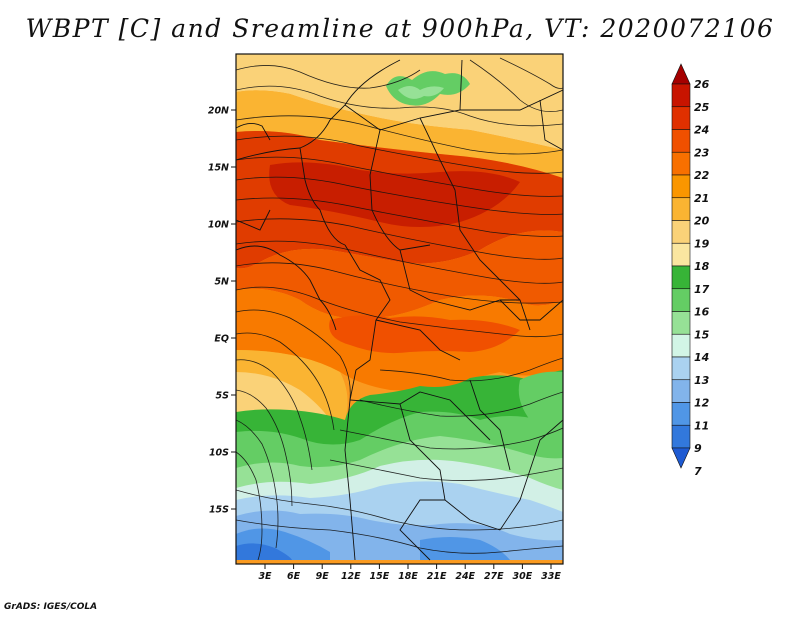 Image resolution: width=800 pixels, height=618 pixels. What do you see at coordinates (294, 576) in the screenshot?
I see `lon-label: 6E` at bounding box center [294, 576].